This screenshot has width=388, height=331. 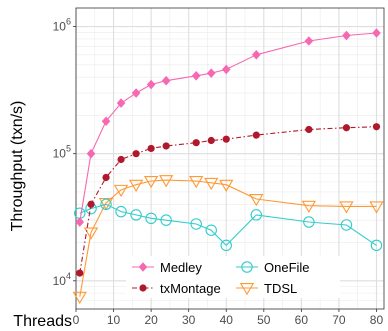 I want to click on legend-key-marker-medley, so click(x=143, y=267).